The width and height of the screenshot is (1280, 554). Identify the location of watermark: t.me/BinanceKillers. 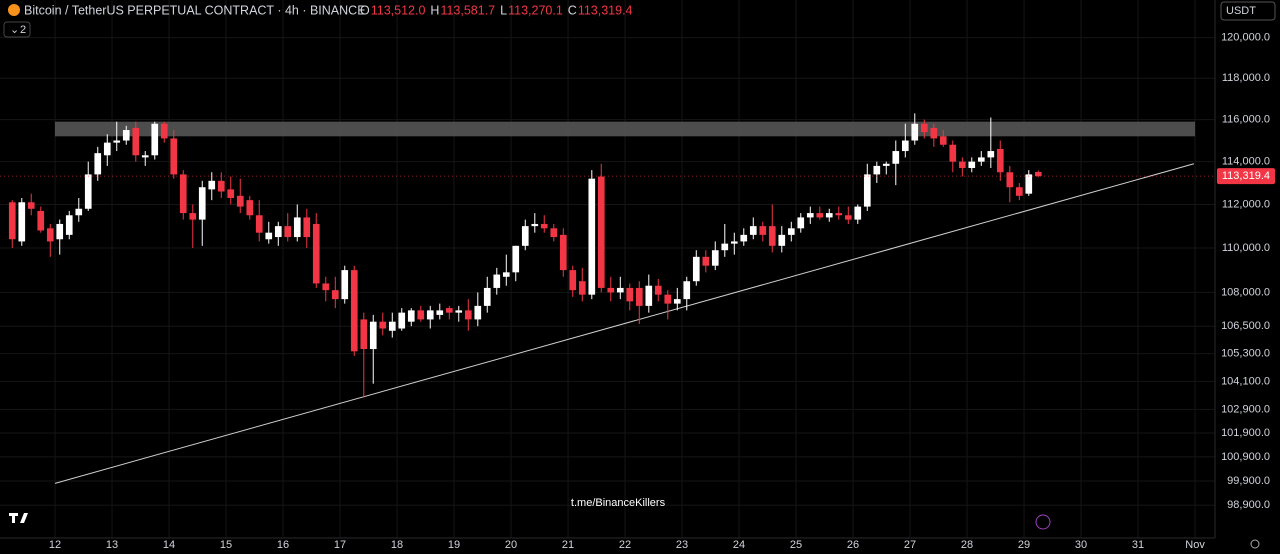
(618, 503).